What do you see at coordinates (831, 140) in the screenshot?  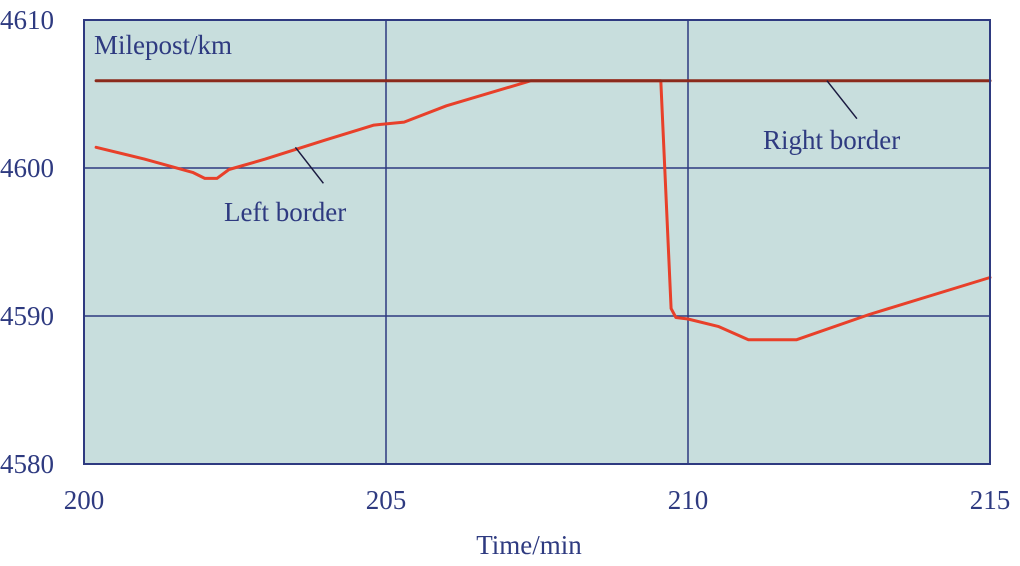 I see `annotation-label: Right border` at bounding box center [831, 140].